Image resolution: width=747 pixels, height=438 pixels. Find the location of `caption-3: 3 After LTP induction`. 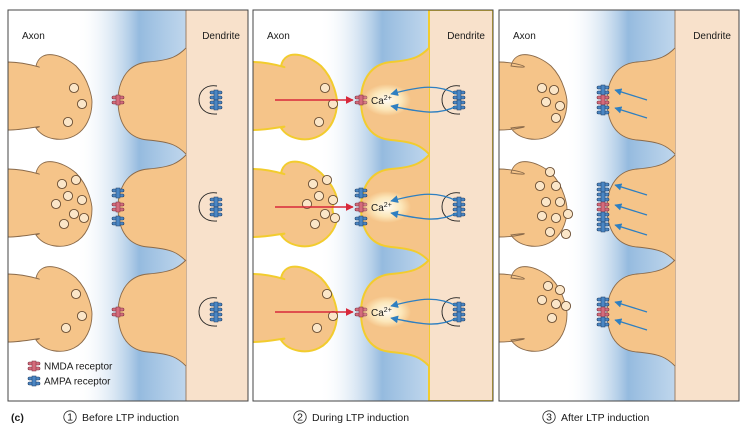

caption-3: 3 After LTP induction is located at coordinates (595, 417).